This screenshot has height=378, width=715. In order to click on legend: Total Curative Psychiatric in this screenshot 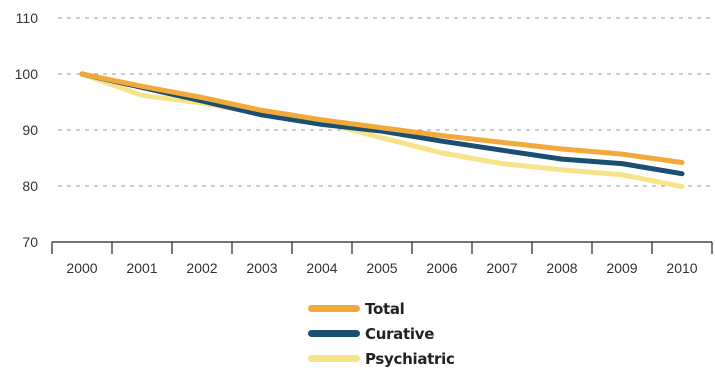, I will do `click(418, 333)`.